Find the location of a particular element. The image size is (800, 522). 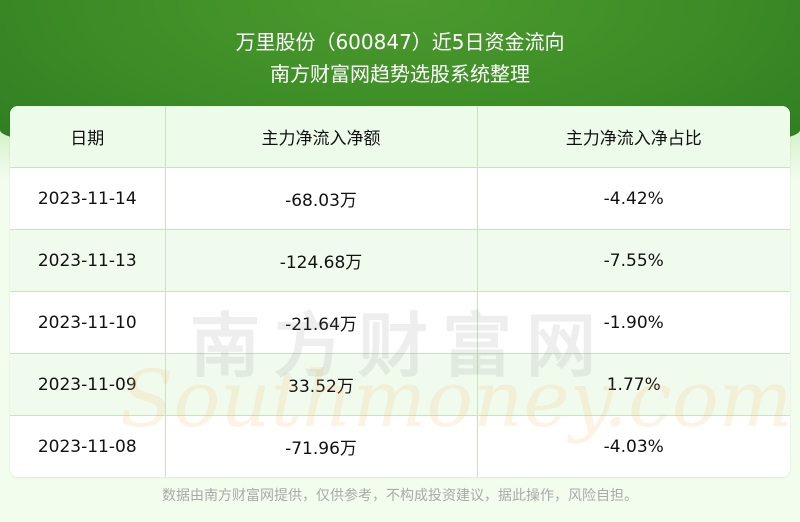

disclaimer: 数据由南方财富网提供，仅供参考，不构成投资建议，据此操作，风险自担。 is located at coordinates (400, 496).